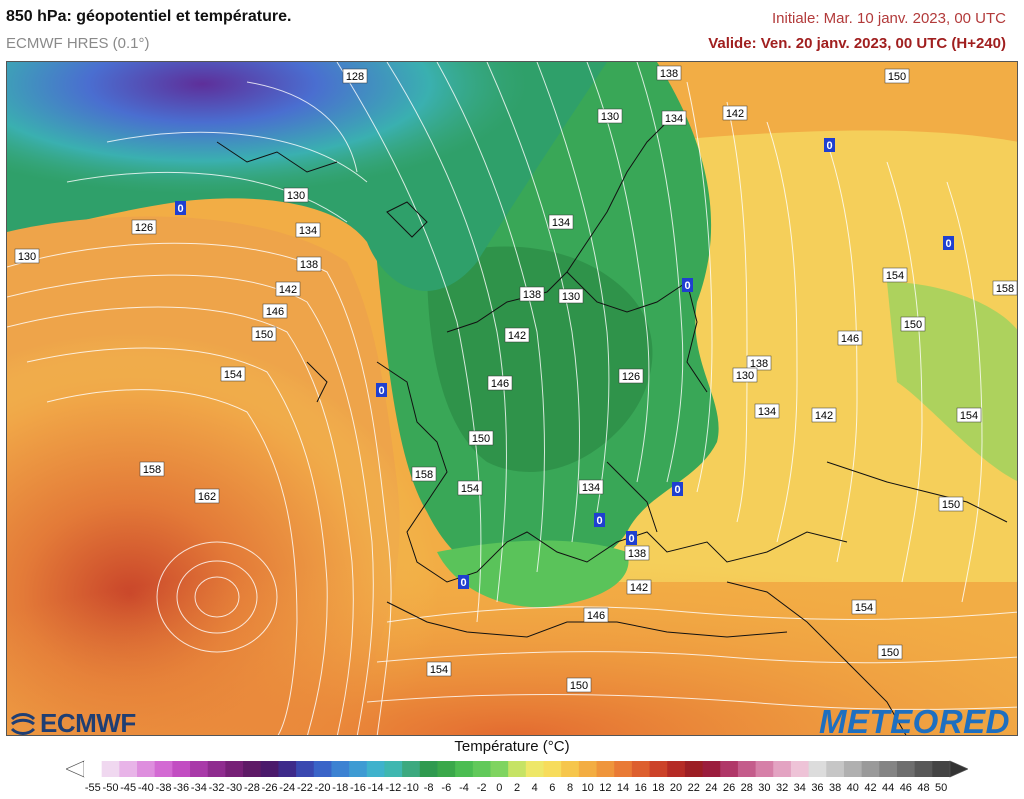 The height and width of the screenshot is (799, 1024). What do you see at coordinates (304, 788) in the screenshot?
I see `colorbar-tick-label: -22` at bounding box center [304, 788].